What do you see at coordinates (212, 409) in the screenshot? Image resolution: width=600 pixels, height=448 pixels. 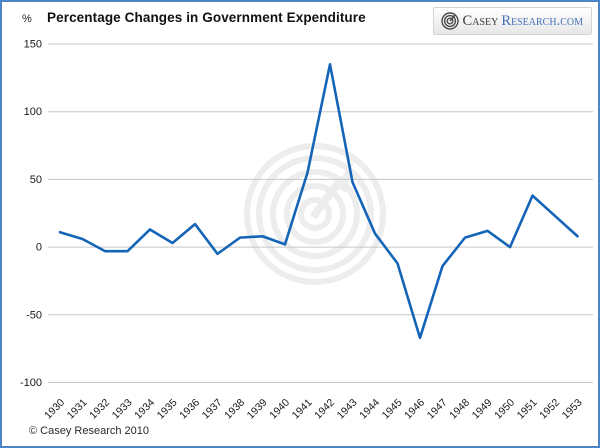 I see `x-tick-label: 1937` at bounding box center [212, 409].